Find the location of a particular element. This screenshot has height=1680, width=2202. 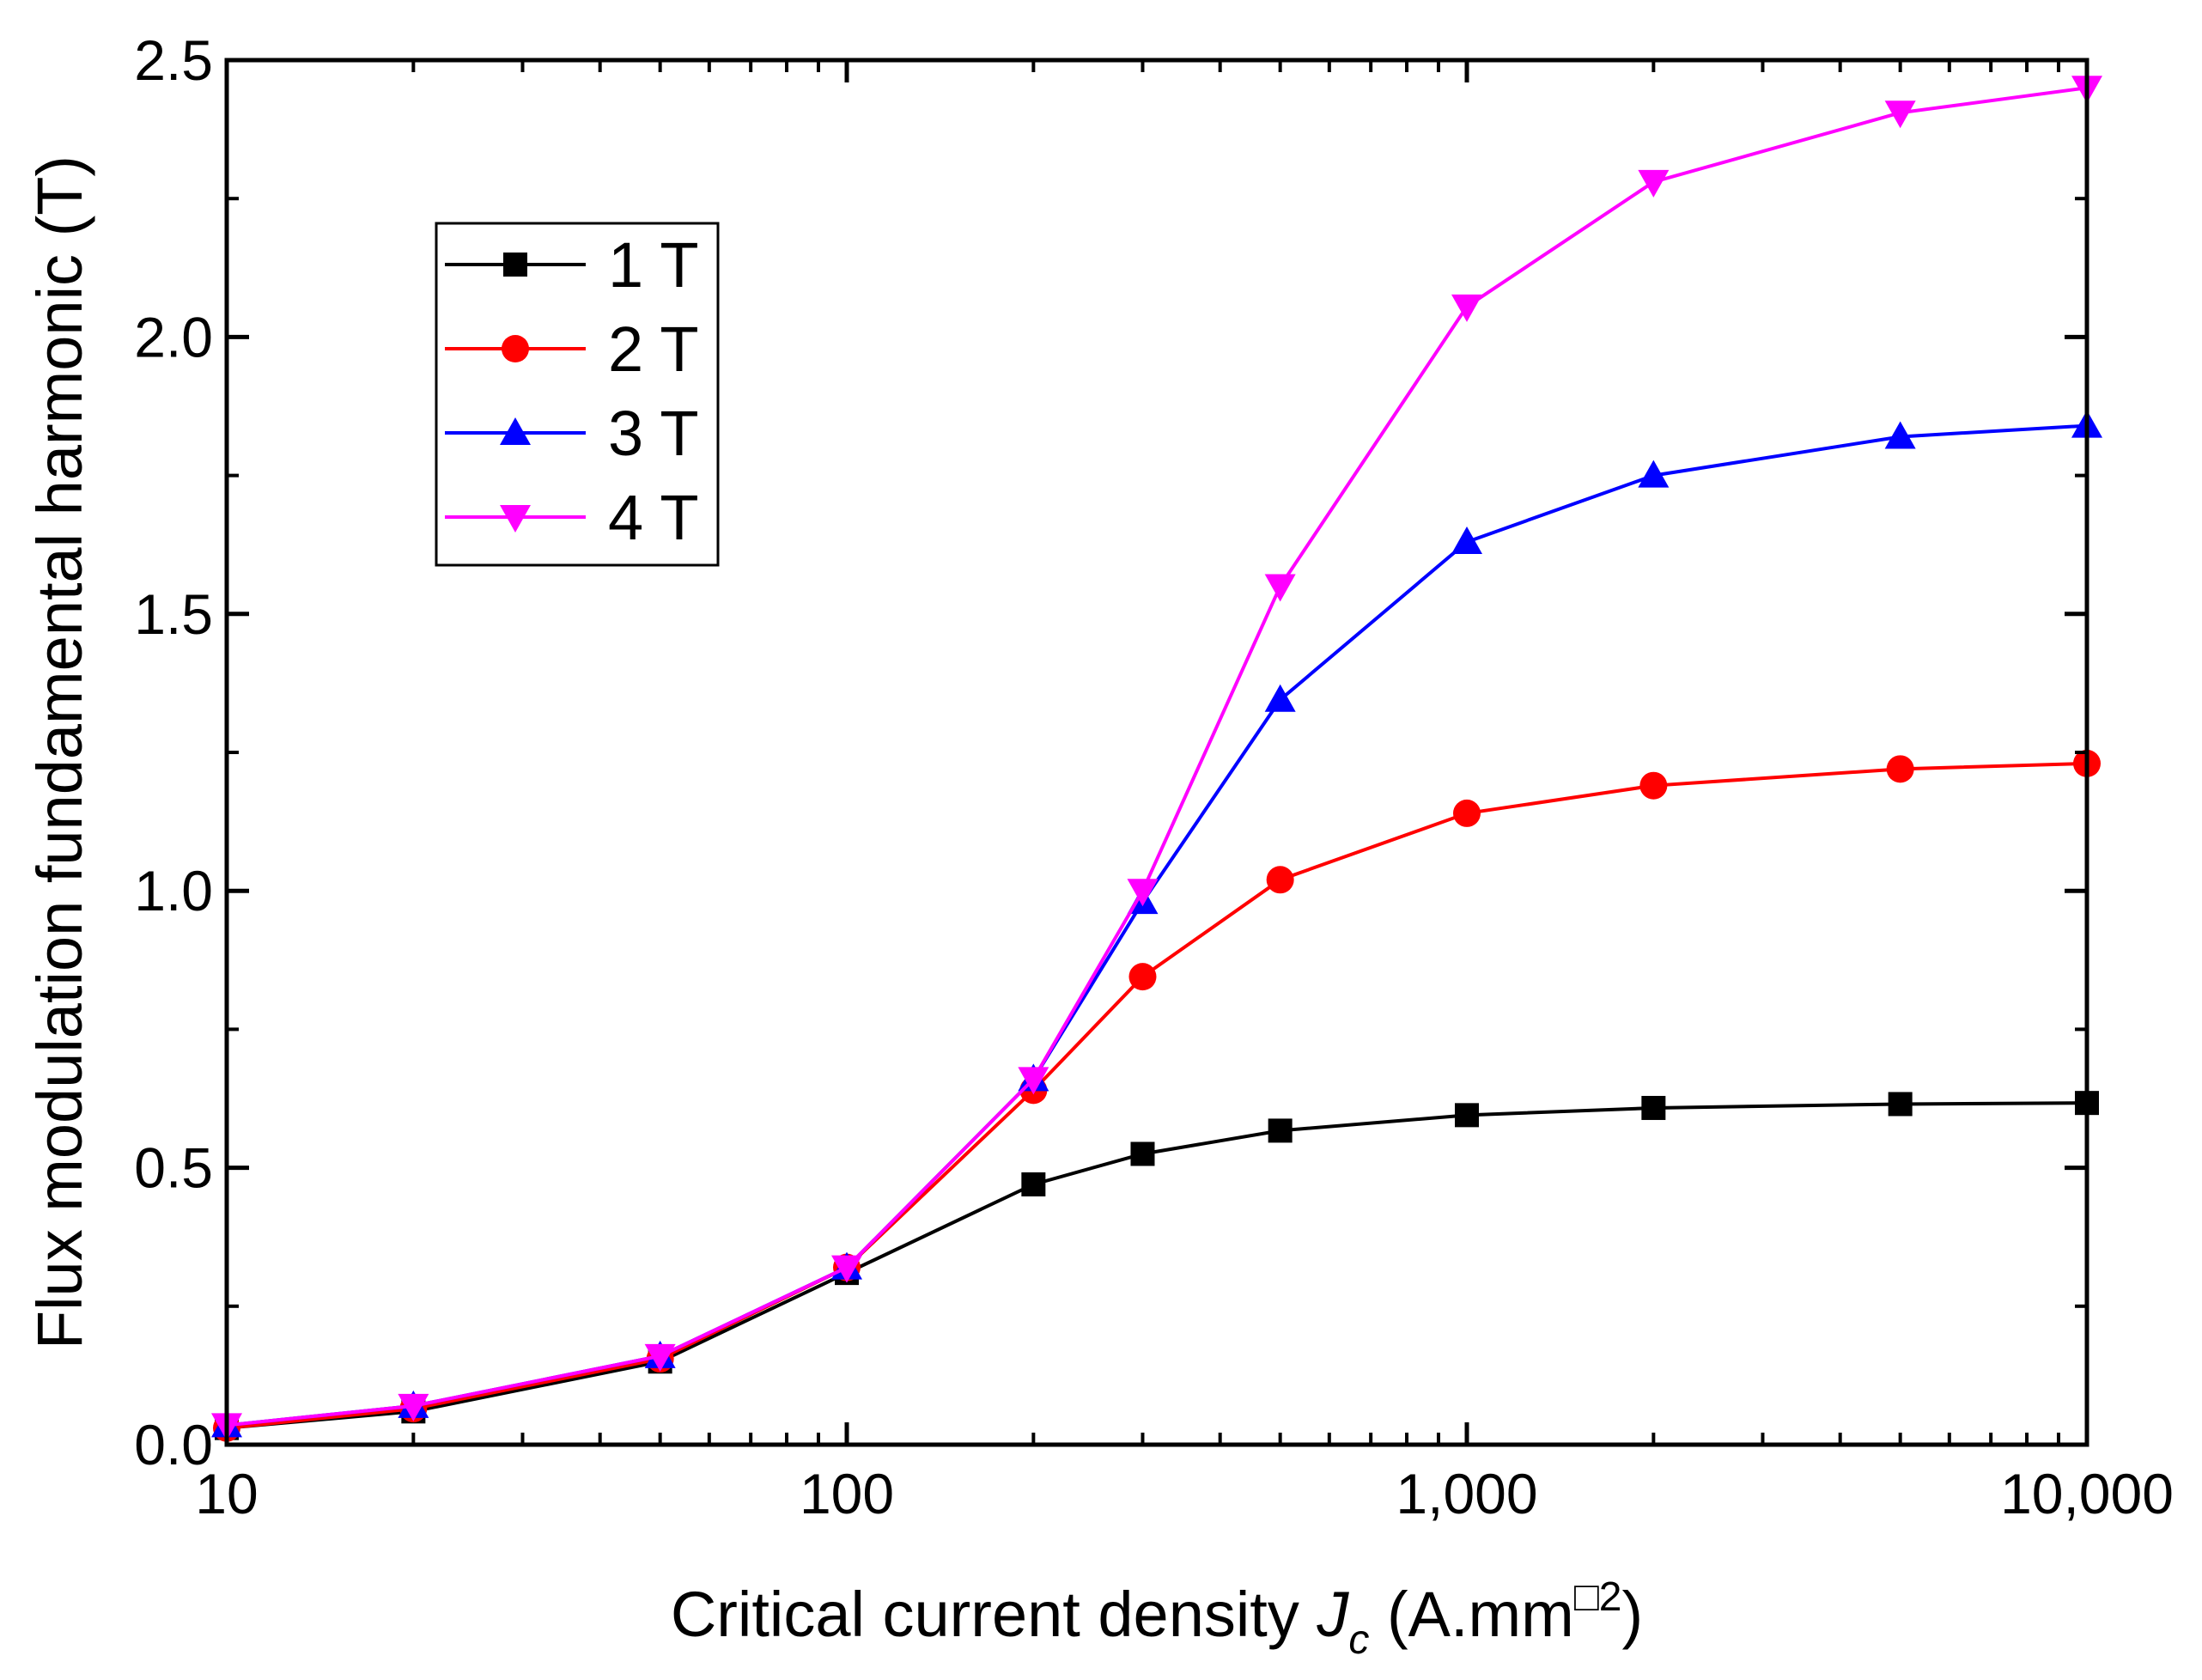

x-axis-title-unit-open: (A.mm is located at coordinates (1471, 1615).